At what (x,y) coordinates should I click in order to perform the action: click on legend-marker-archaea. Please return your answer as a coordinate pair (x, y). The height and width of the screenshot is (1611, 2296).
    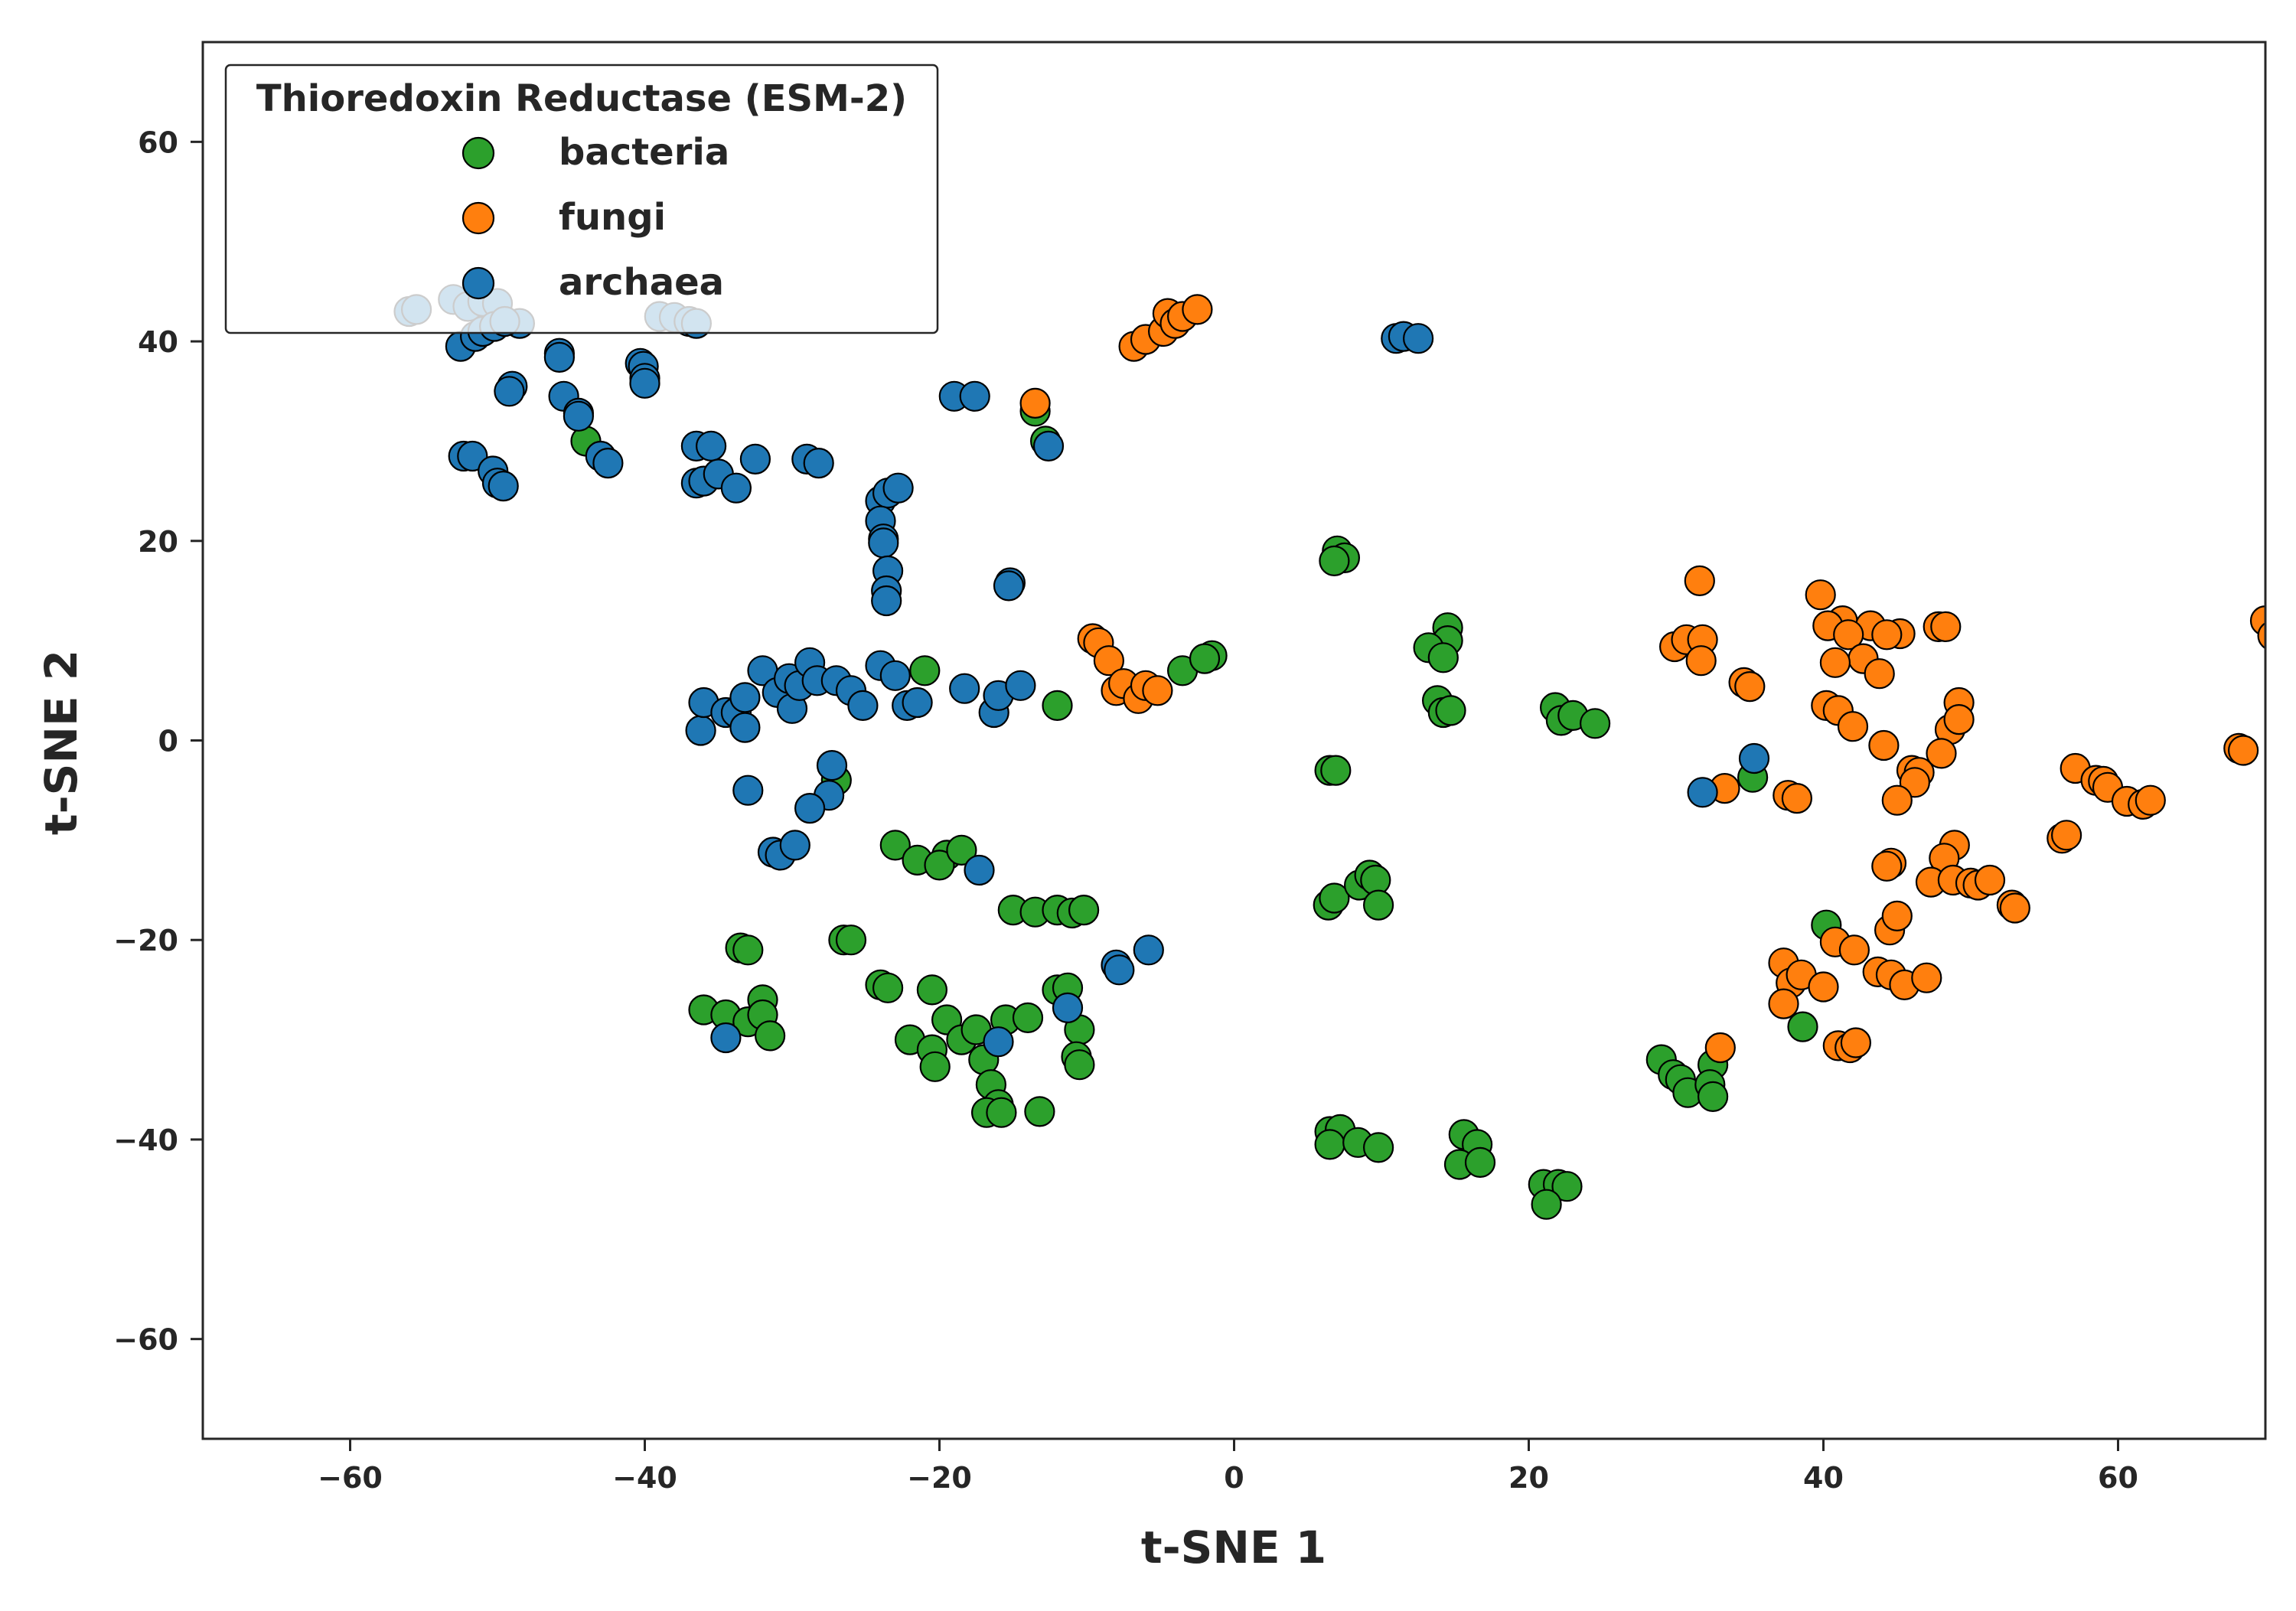
    Looking at the image, I should click on (478, 283).